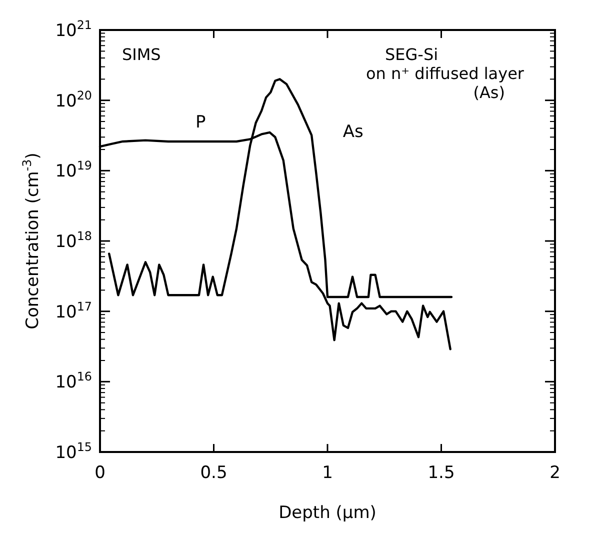 The image size is (593, 548). What do you see at coordinates (73, 381) in the screenshot?
I see `y-tick-label: 10$^{16}$` at bounding box center [73, 381].